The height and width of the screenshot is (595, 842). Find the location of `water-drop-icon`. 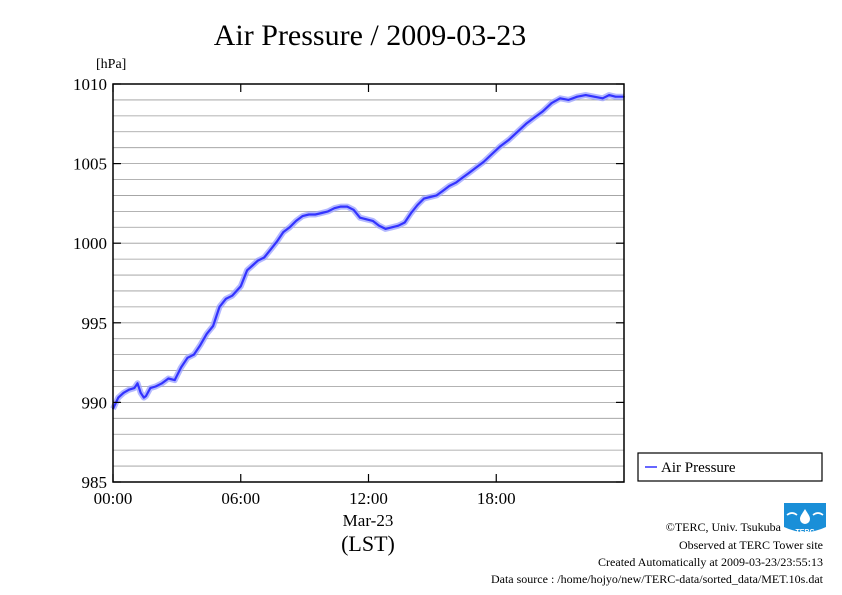

water-drop-icon is located at coordinates (805, 516).